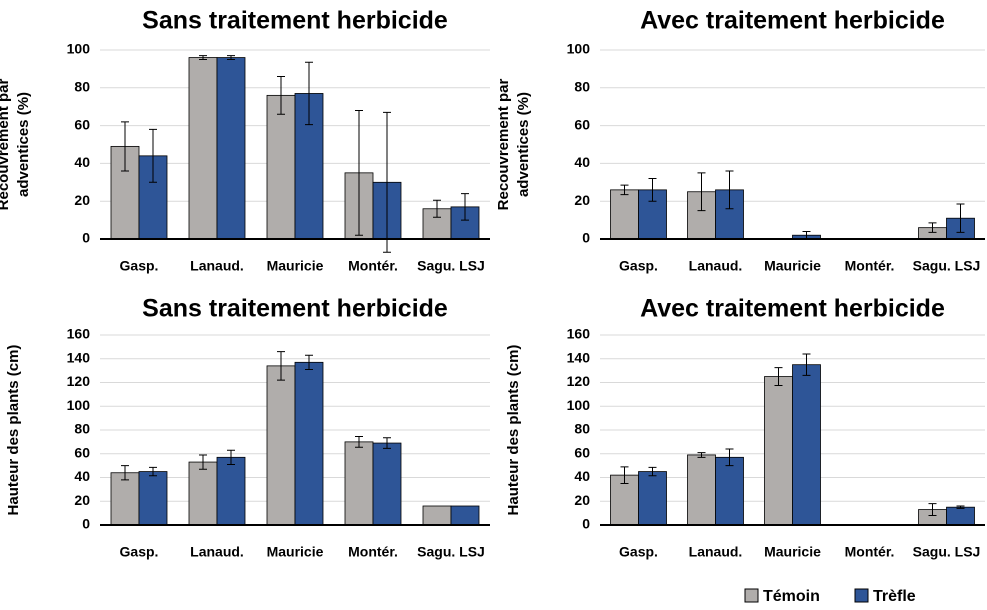  What do you see at coordinates (751, 595) in the screenshot?
I see `legend-swatch` at bounding box center [751, 595].